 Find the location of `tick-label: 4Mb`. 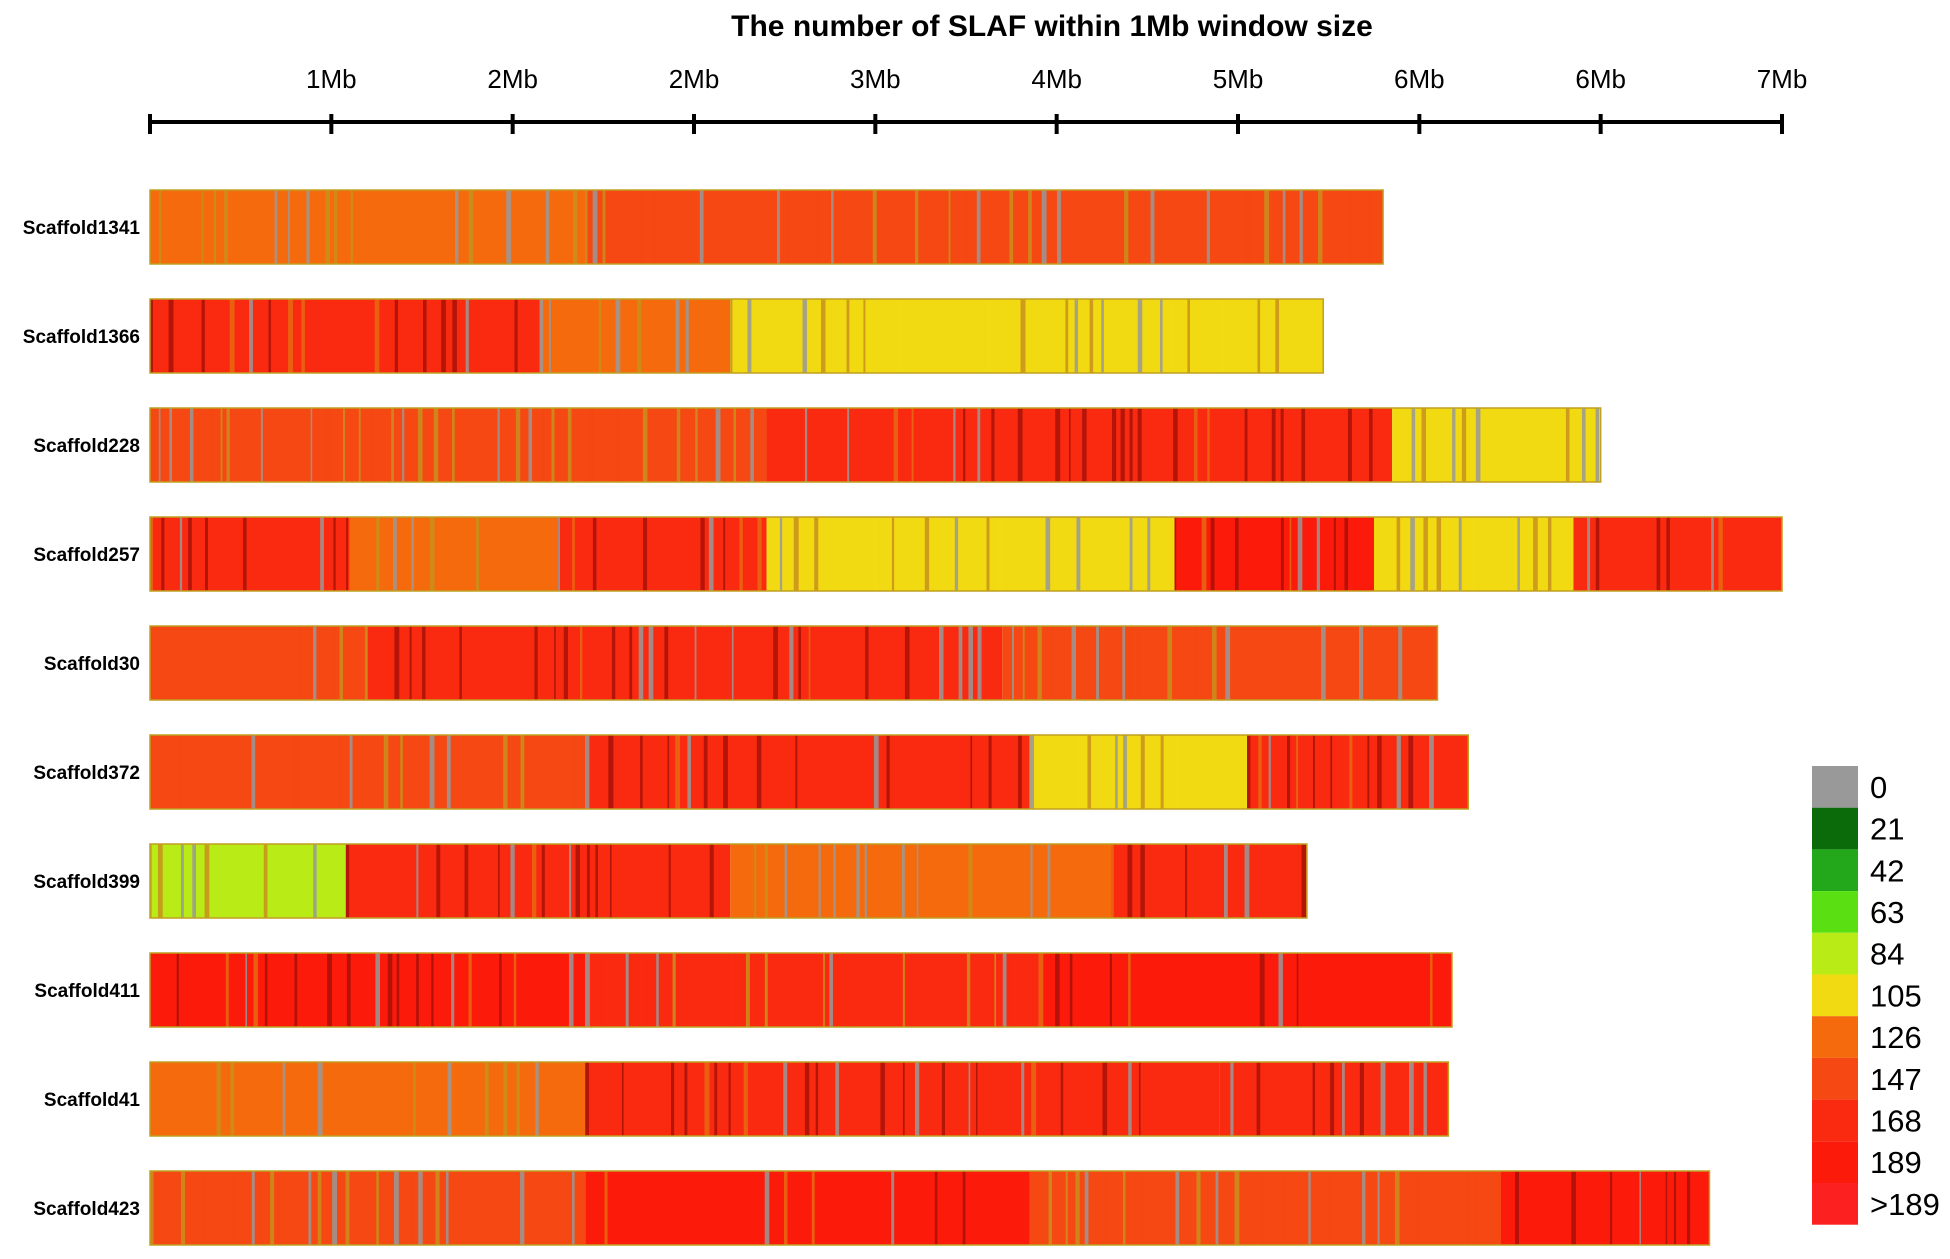

tick-label: 4Mb is located at coordinates (1056, 79).